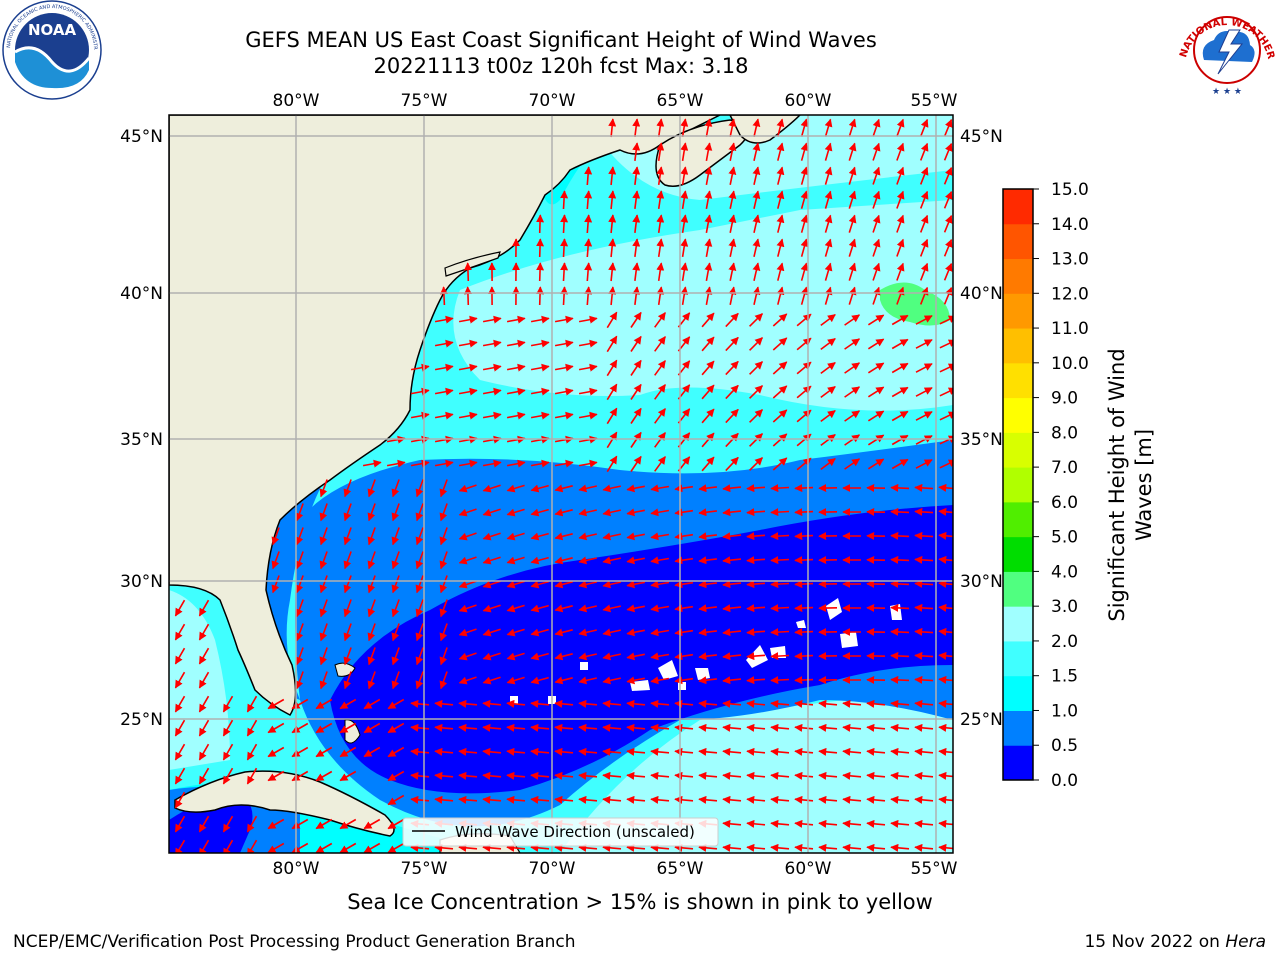 The image size is (1280, 960). Describe the element at coordinates (680, 869) in the screenshot. I see `svg-text: 65°W` at that location.